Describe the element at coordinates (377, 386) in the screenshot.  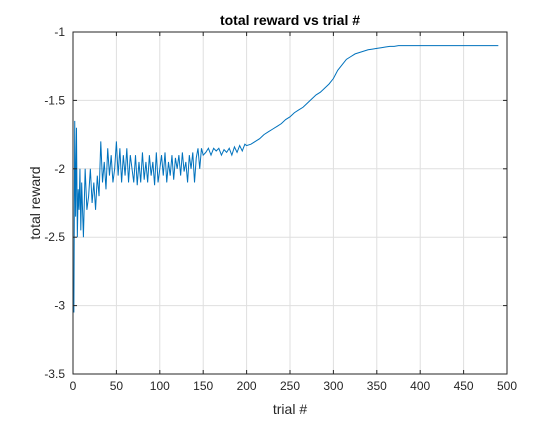
I see `x-tick-label: 350` at that location.